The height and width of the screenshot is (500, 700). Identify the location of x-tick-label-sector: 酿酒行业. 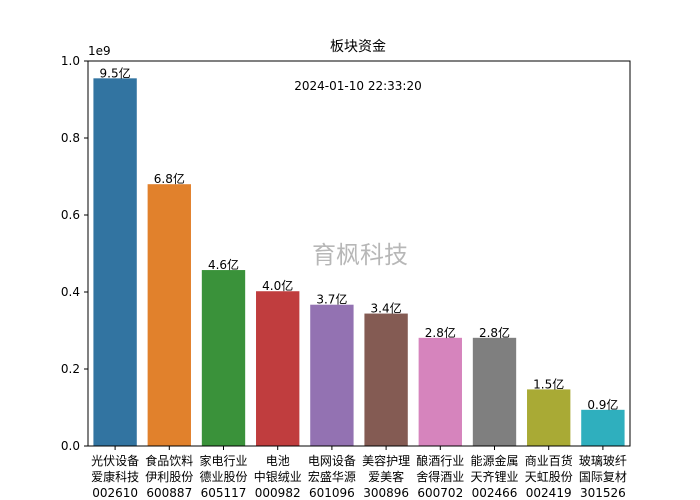
(440, 460).